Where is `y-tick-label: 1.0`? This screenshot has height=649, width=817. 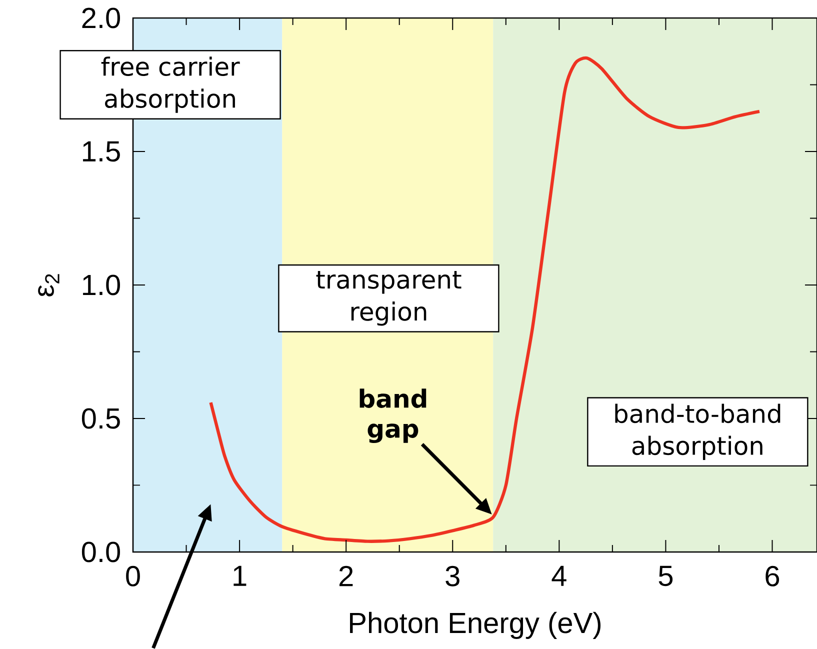
y-tick-label: 1.0 is located at coordinates (101, 285).